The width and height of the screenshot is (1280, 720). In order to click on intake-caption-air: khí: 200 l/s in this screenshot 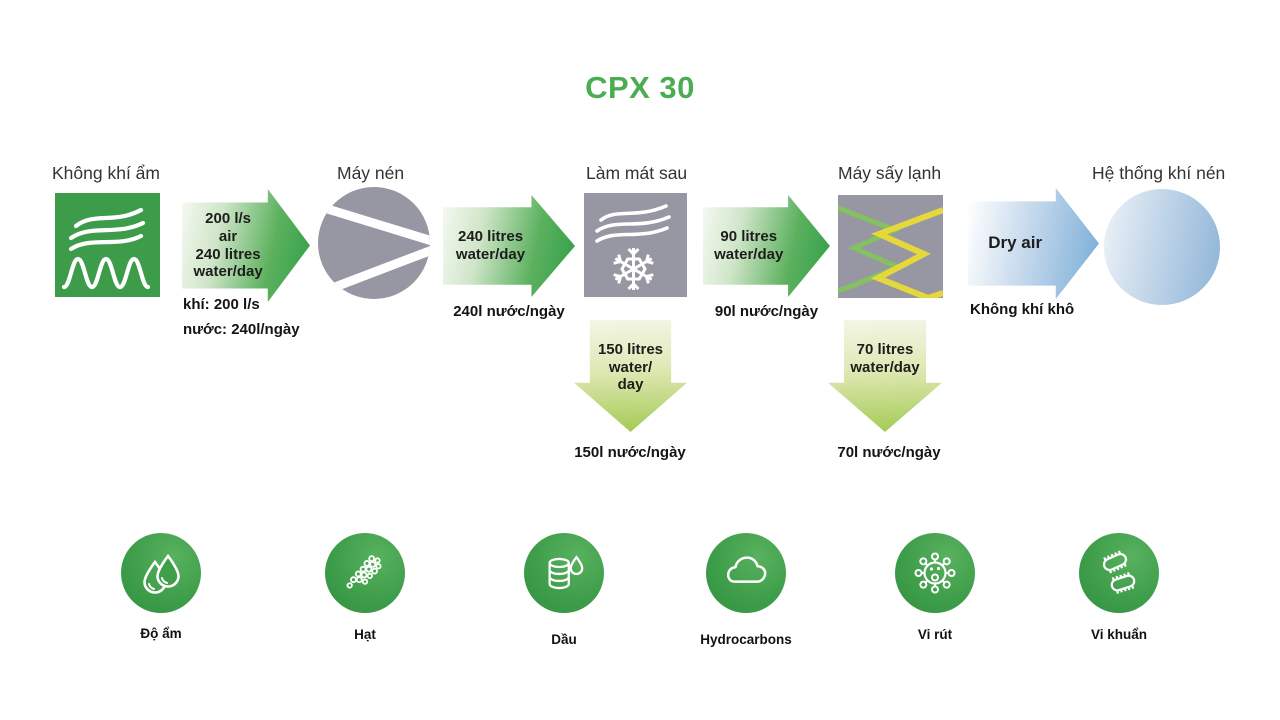, I will do `click(221, 304)`.